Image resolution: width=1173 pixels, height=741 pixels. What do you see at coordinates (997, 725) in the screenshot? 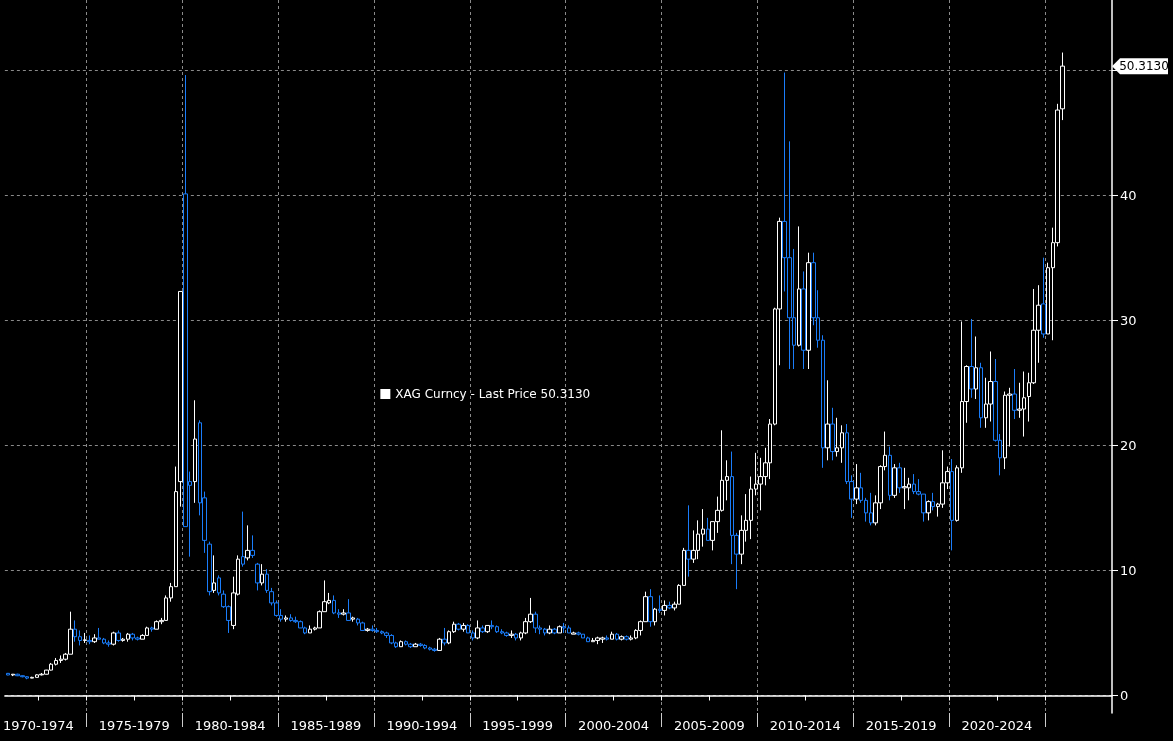
I see `x-tick-label: 2020-2024` at bounding box center [997, 725].